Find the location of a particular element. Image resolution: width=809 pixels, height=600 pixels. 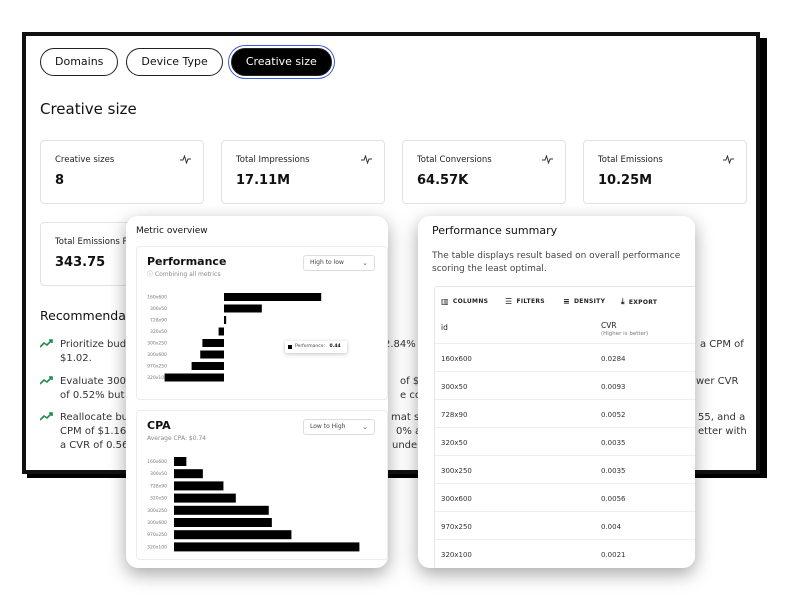

table-row: 320x50 0.0035 is located at coordinates (565, 441).